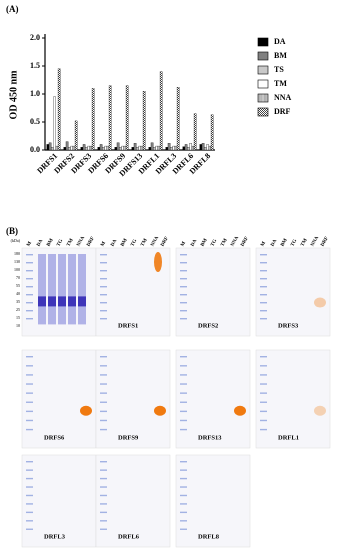 Image resolution: width=340 pixels, height=550 pixels. What do you see at coordinates (283, 97) in the screenshot?
I see `legend-label: NNA` at bounding box center [283, 97].